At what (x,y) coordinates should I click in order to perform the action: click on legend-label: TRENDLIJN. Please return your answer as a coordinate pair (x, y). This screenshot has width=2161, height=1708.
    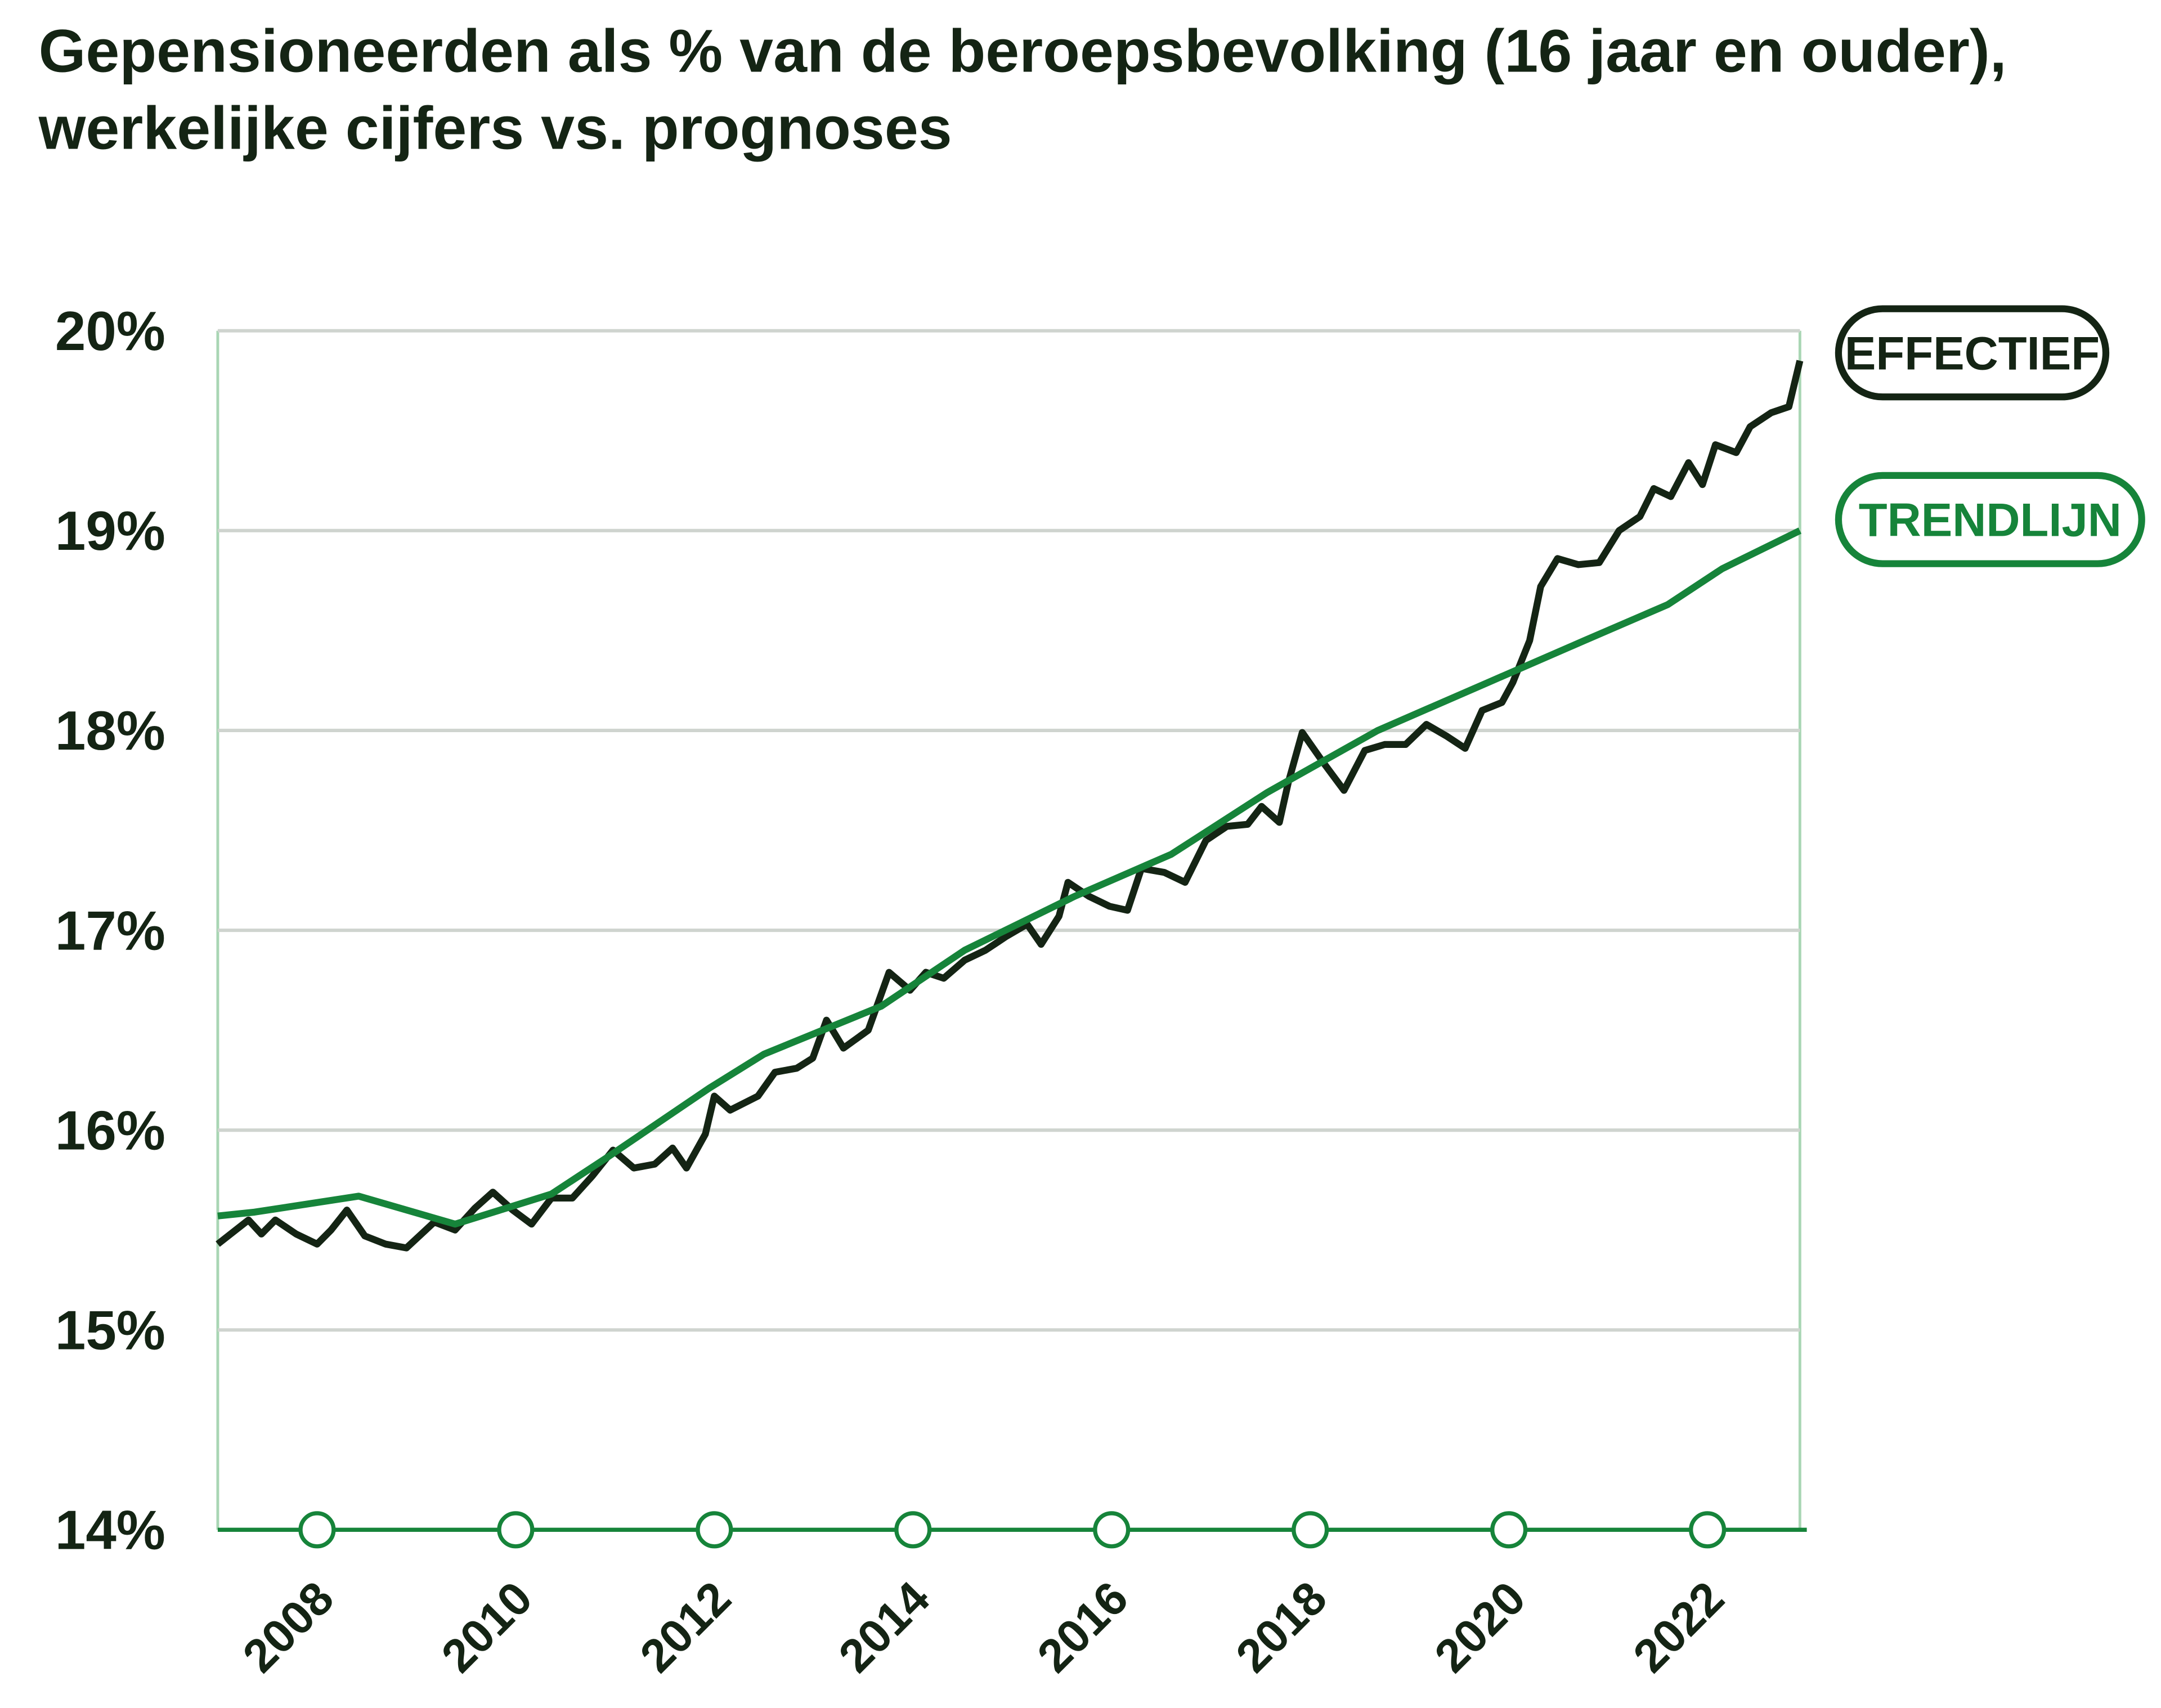
    Looking at the image, I should click on (1990, 520).